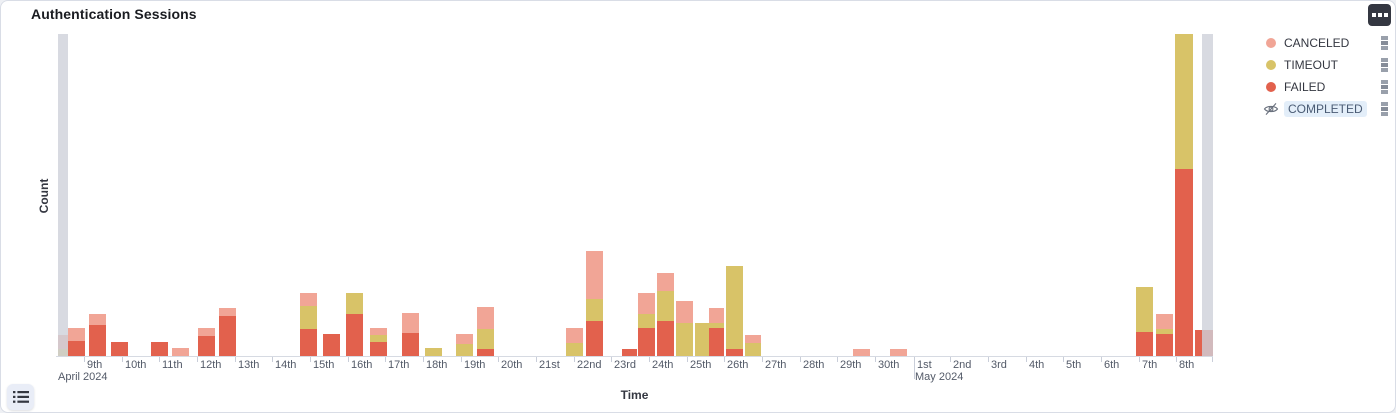  Describe the element at coordinates (1317, 43) in the screenshot. I see `legend-label: CANCELED` at that location.